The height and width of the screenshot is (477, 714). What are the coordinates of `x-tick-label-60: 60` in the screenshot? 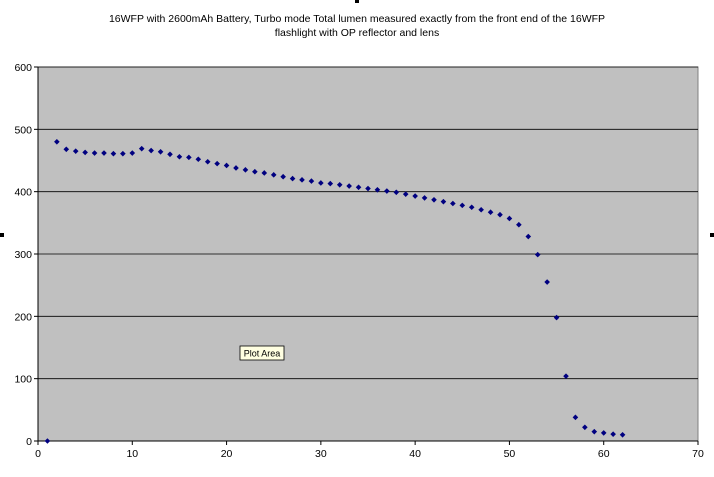 It's located at (604, 454).